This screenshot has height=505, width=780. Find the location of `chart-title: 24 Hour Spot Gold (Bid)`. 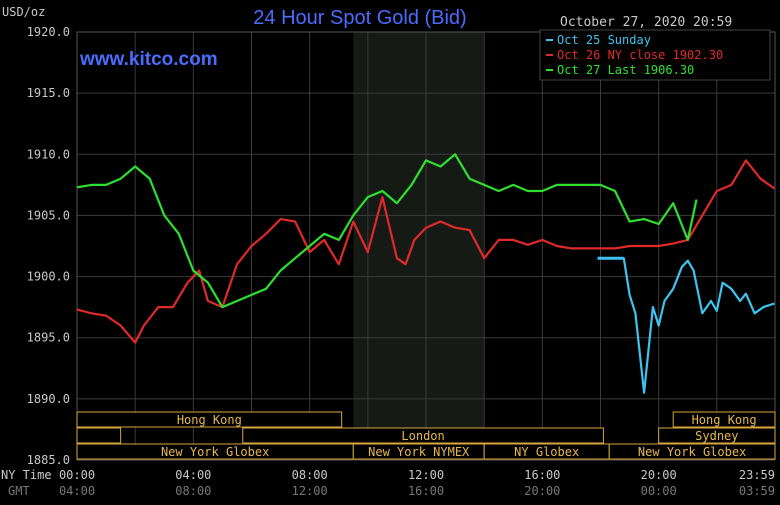

chart-title: 24 Hour Spot Gold (Bid) is located at coordinates (359, 18).